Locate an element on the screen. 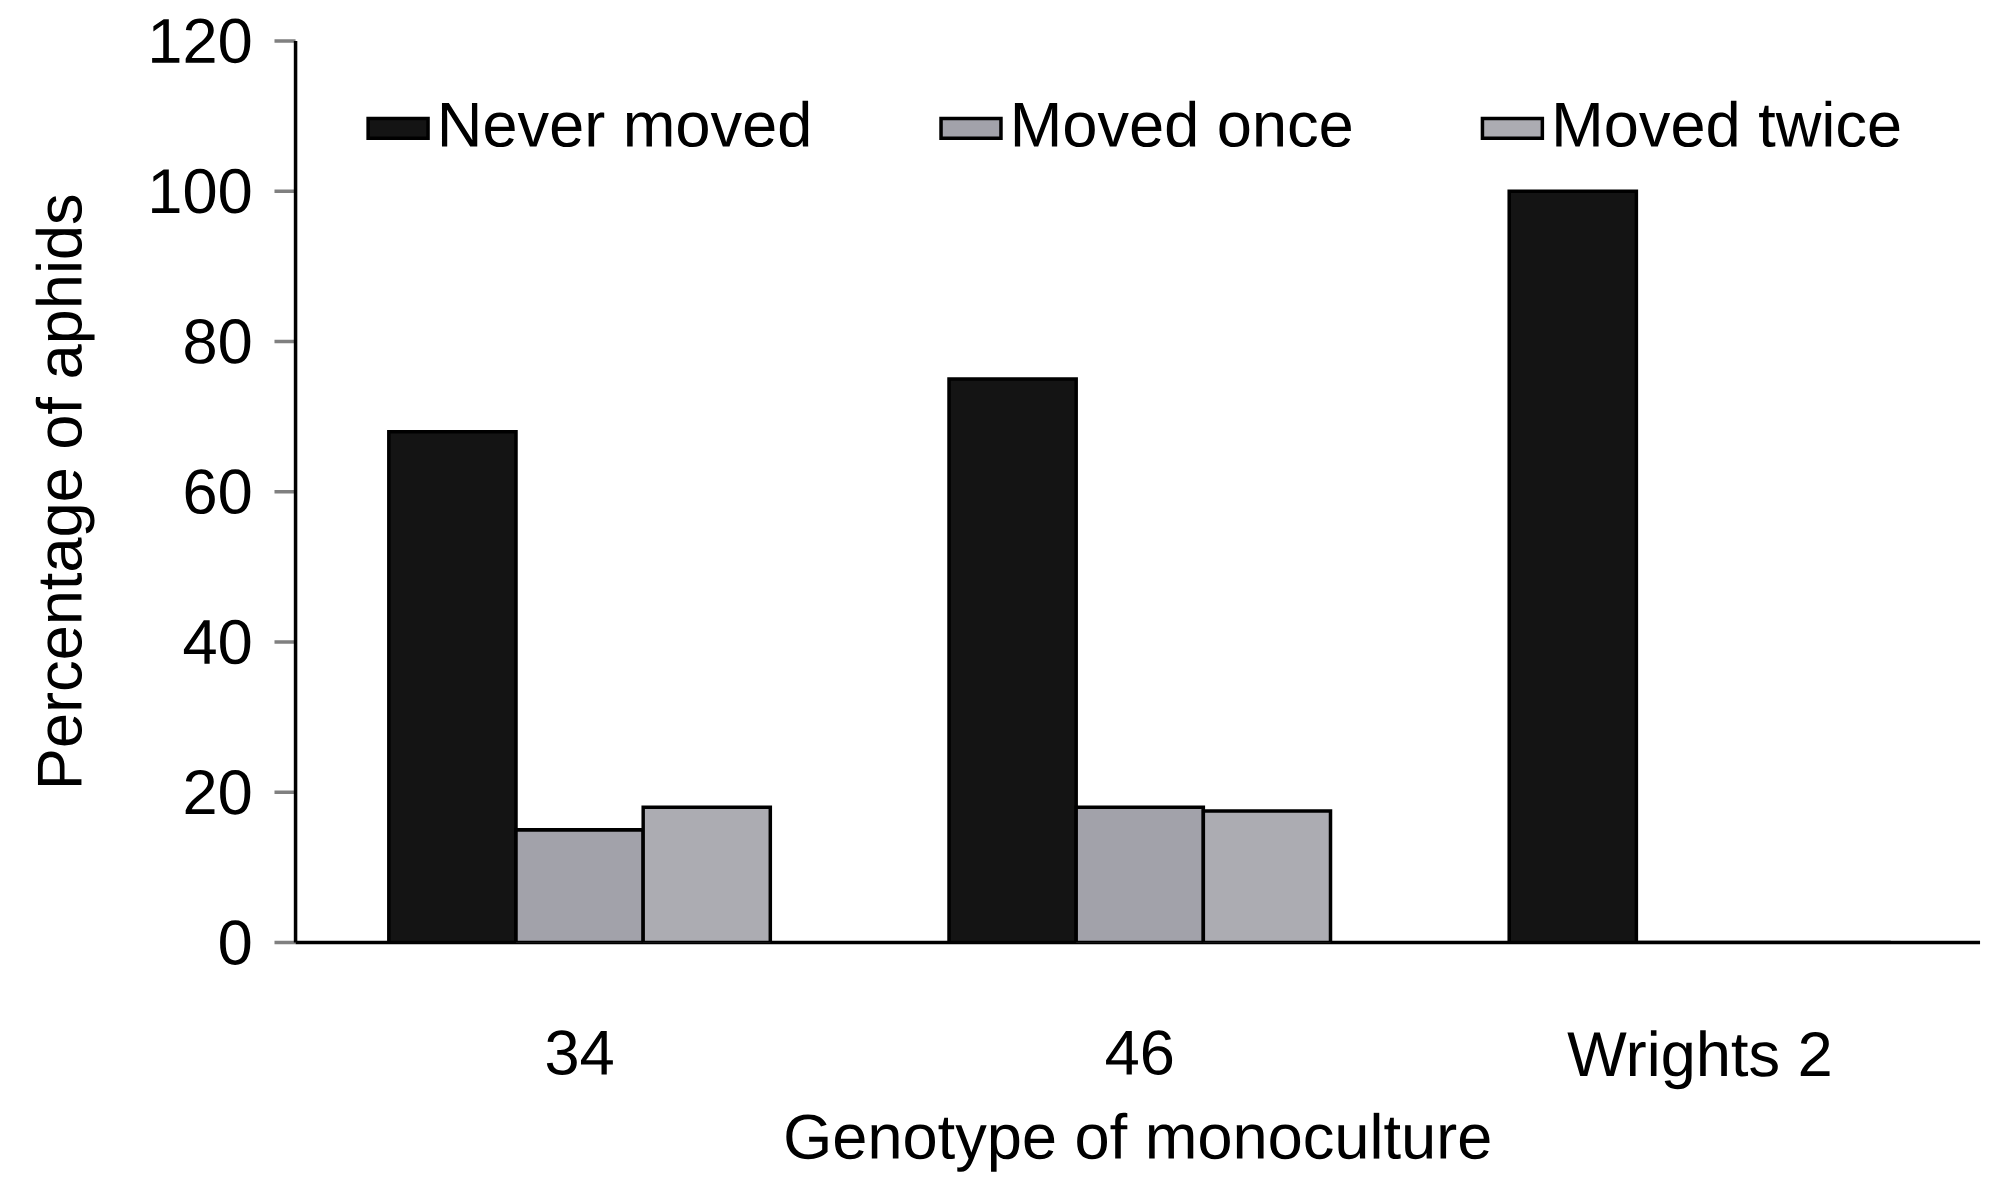 Image resolution: width=1997 pixels, height=1179 pixels. legend-label: Moved once is located at coordinates (1182, 124).